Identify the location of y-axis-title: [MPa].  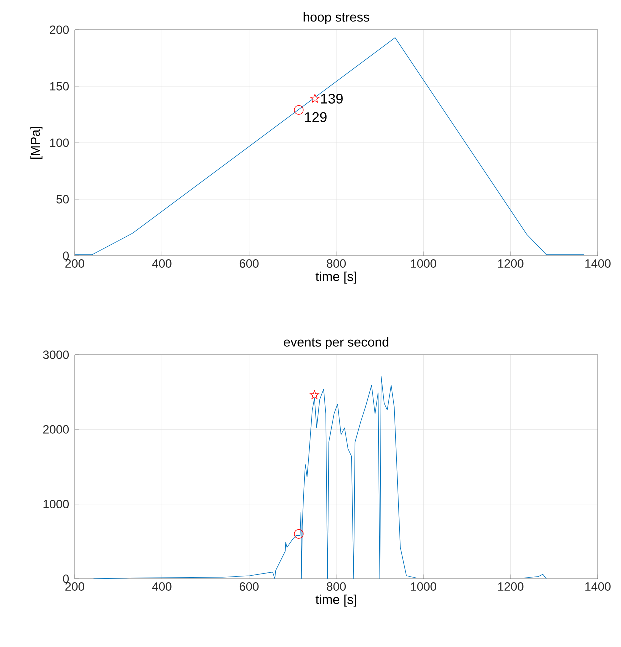
(36, 143).